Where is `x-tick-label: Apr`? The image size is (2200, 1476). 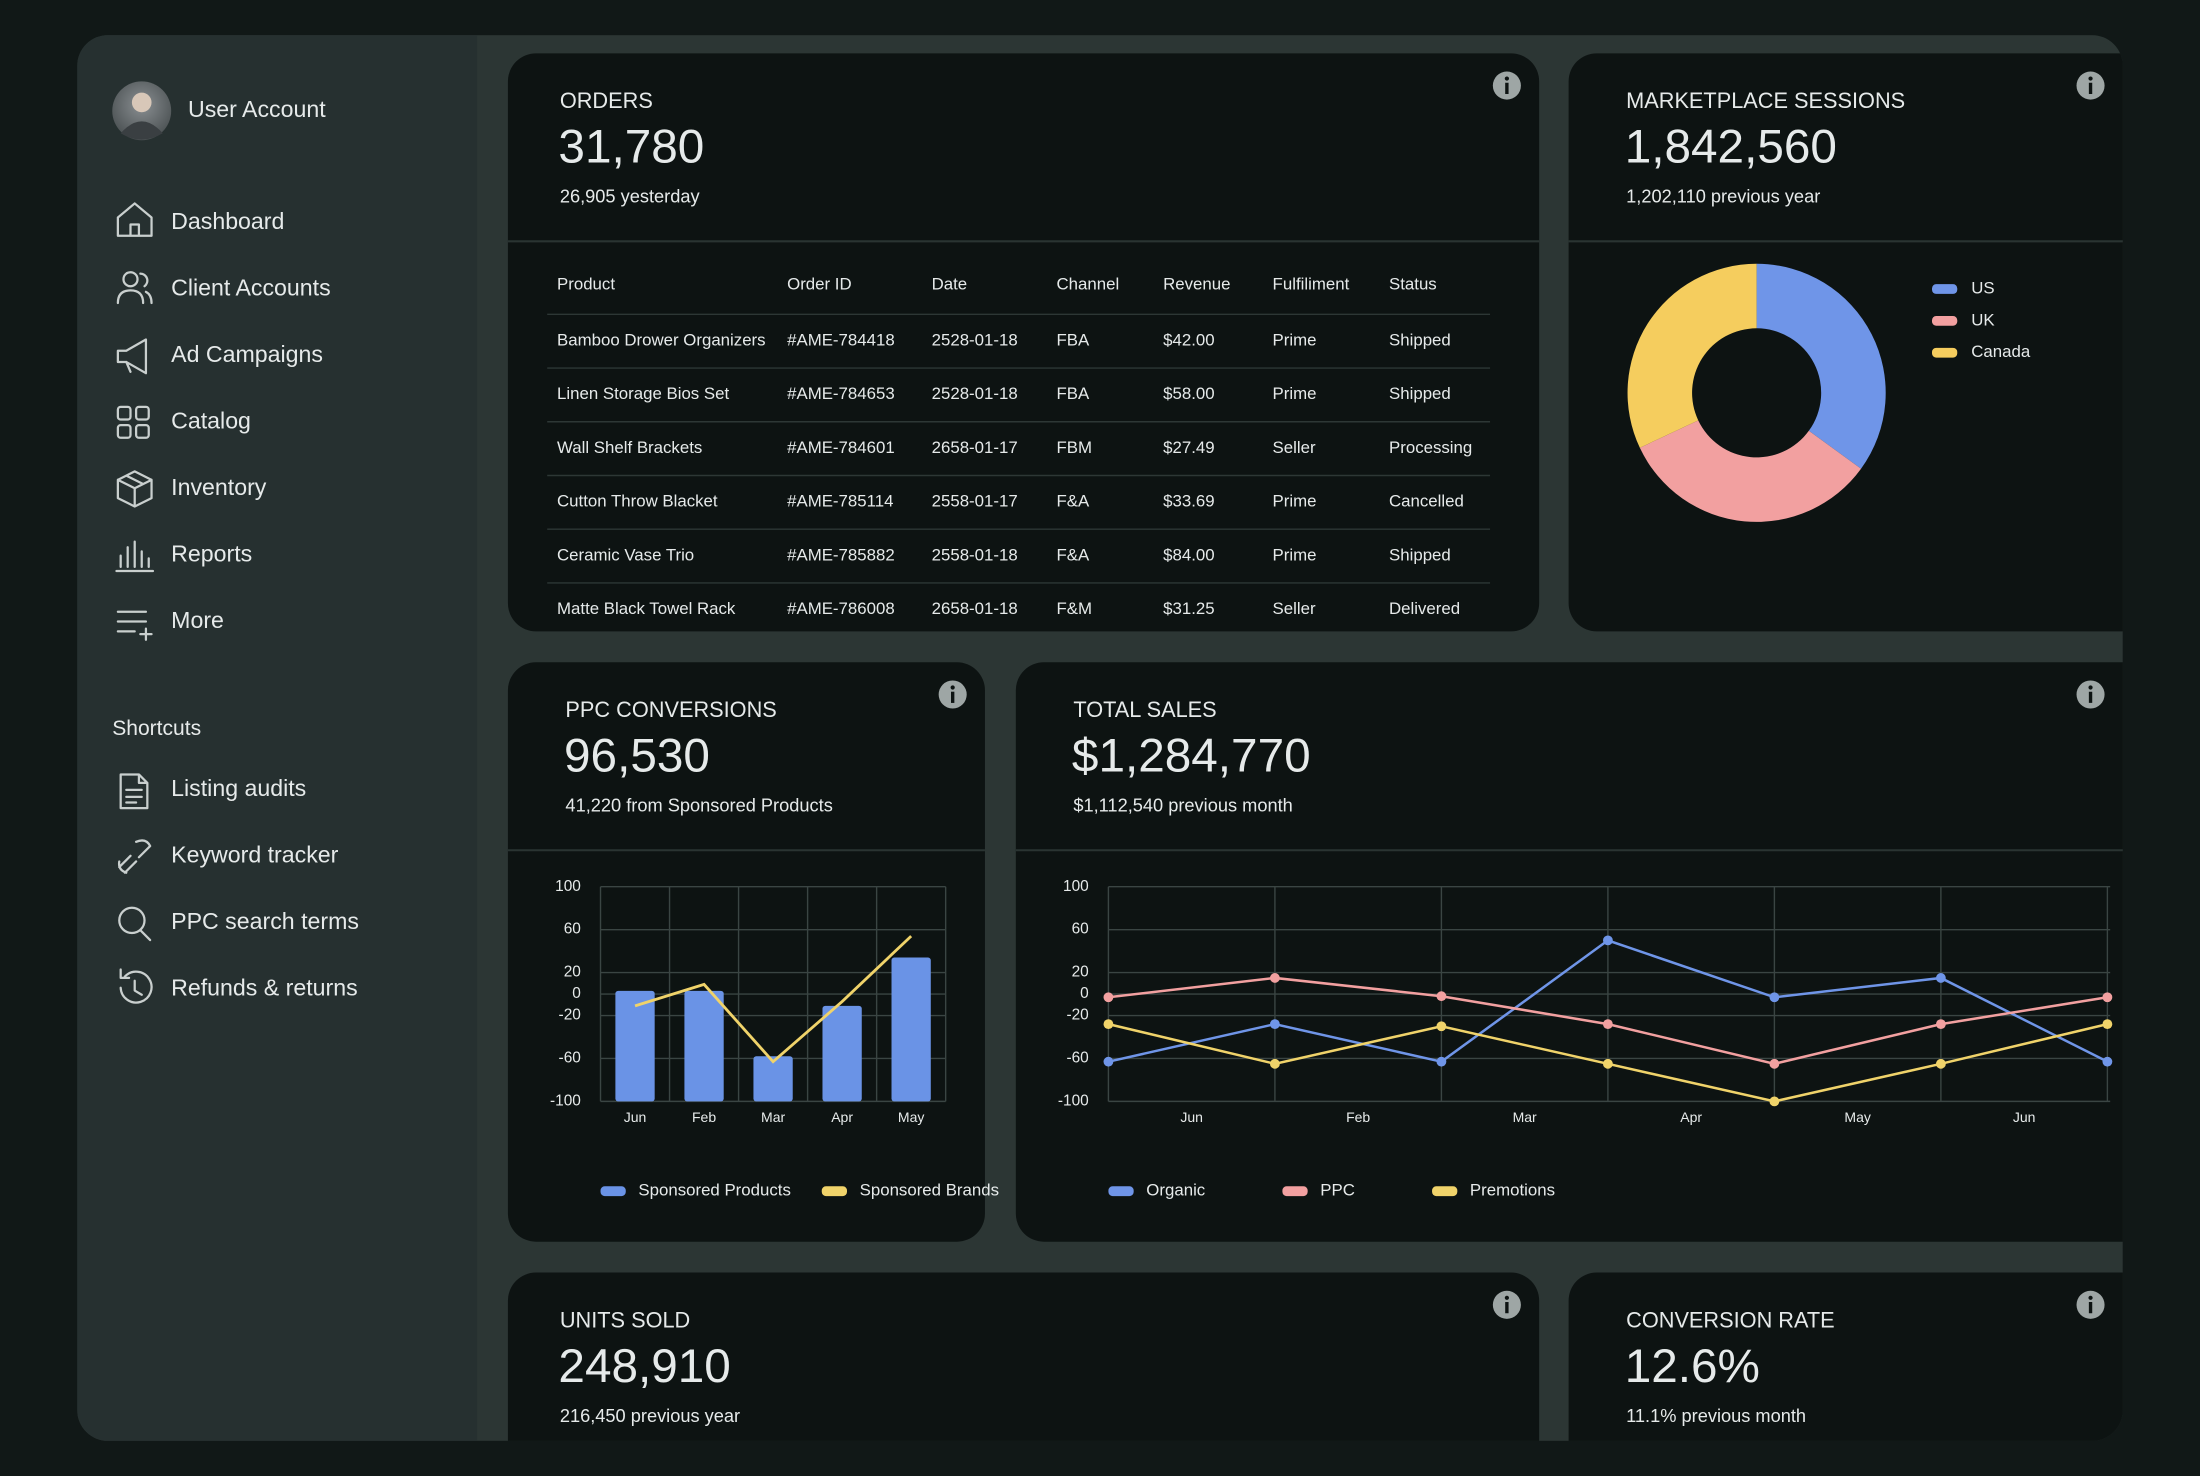 x-tick-label: Apr is located at coordinates (842, 1117).